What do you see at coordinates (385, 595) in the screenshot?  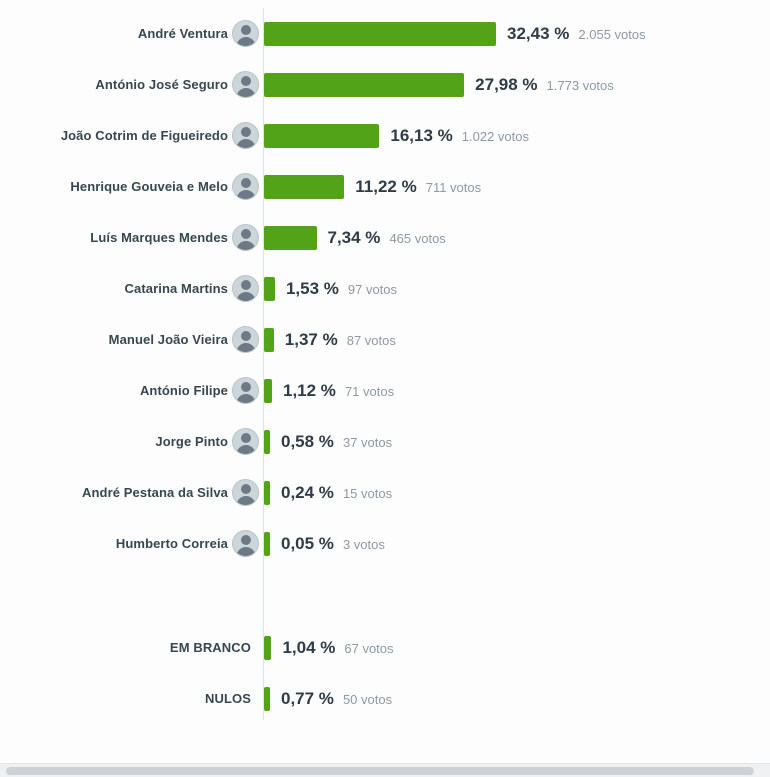 I see `section-gap` at bounding box center [385, 595].